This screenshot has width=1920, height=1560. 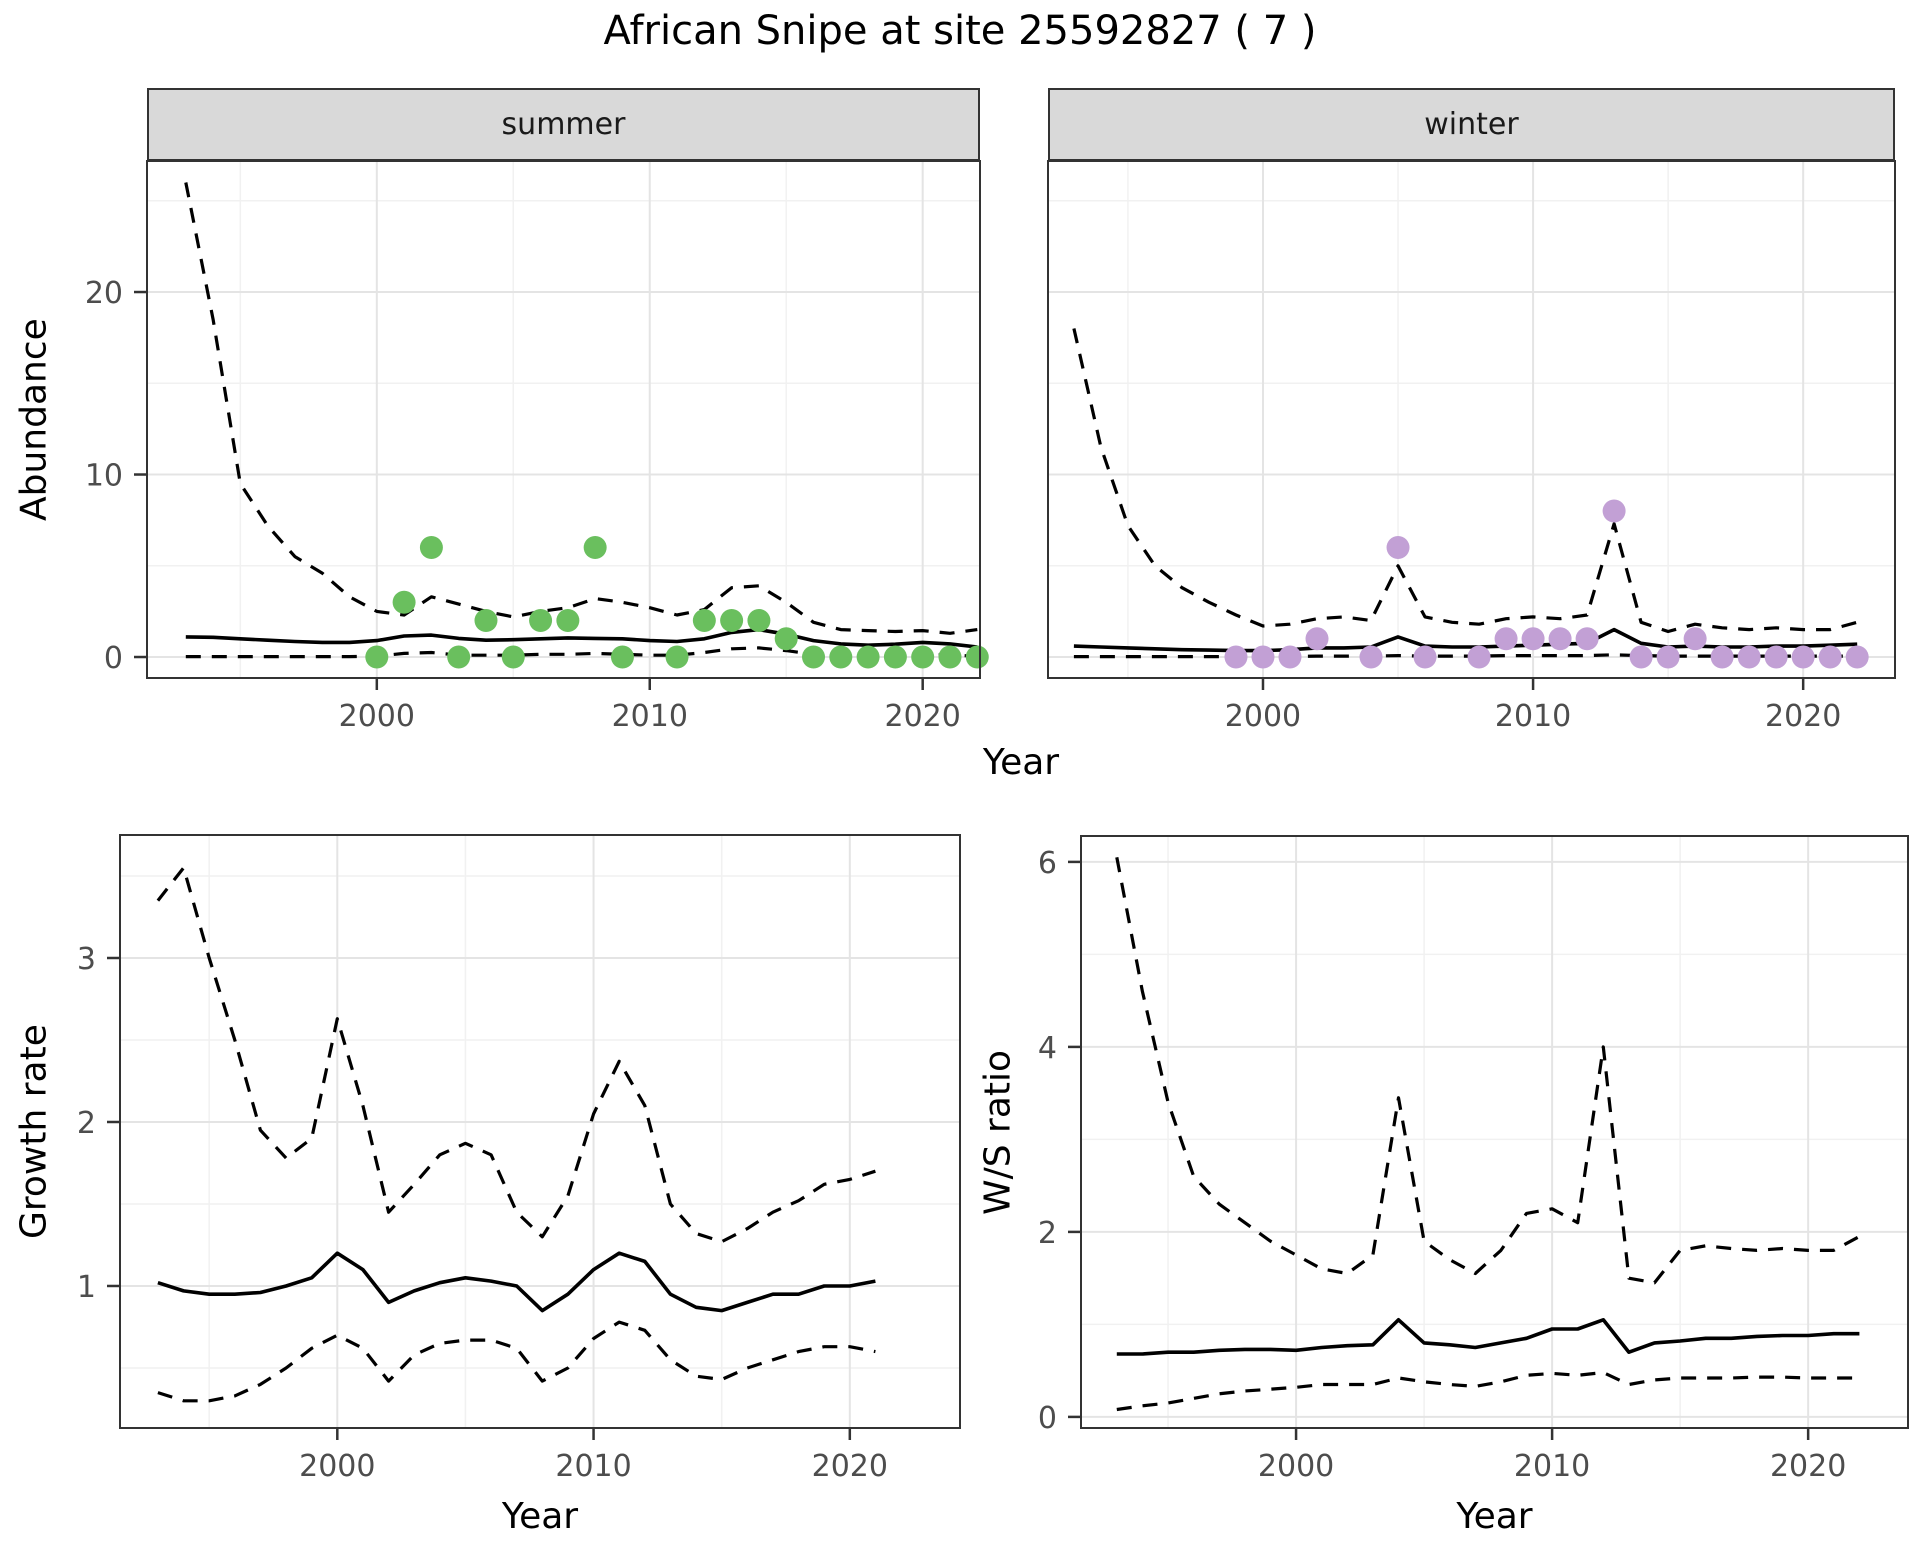 I want to click on y-axis-title-abundance: Abundance, so click(x=34, y=419).